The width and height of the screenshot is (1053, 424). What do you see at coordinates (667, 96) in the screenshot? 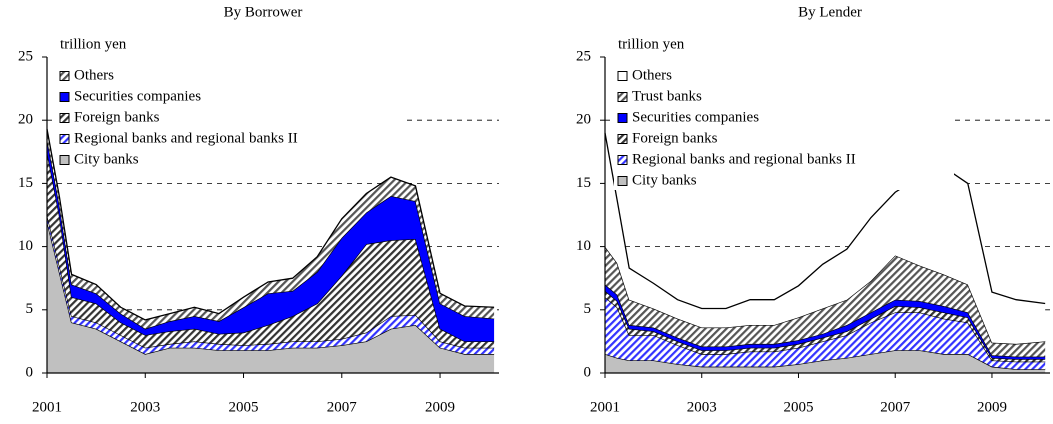
I see `legend-label: Trust banks` at bounding box center [667, 96].